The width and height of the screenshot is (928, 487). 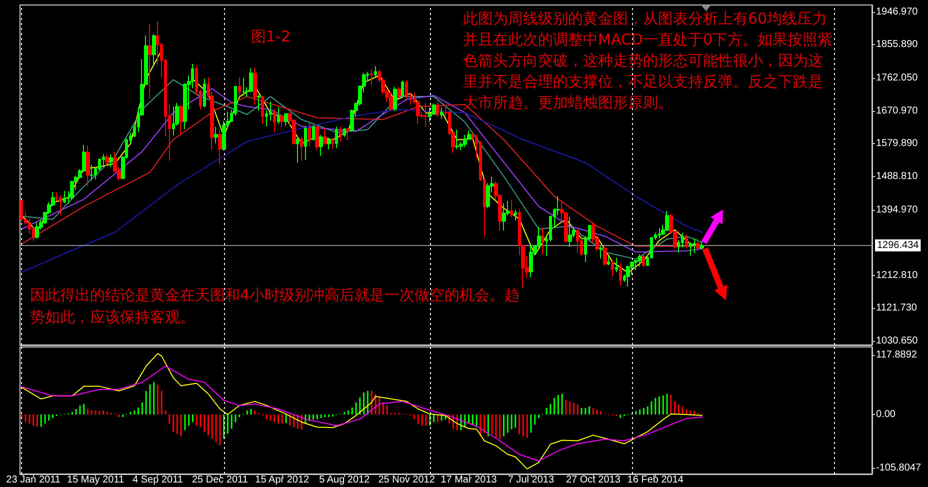 I want to click on y-tick-label: 0.00, so click(x=886, y=414).